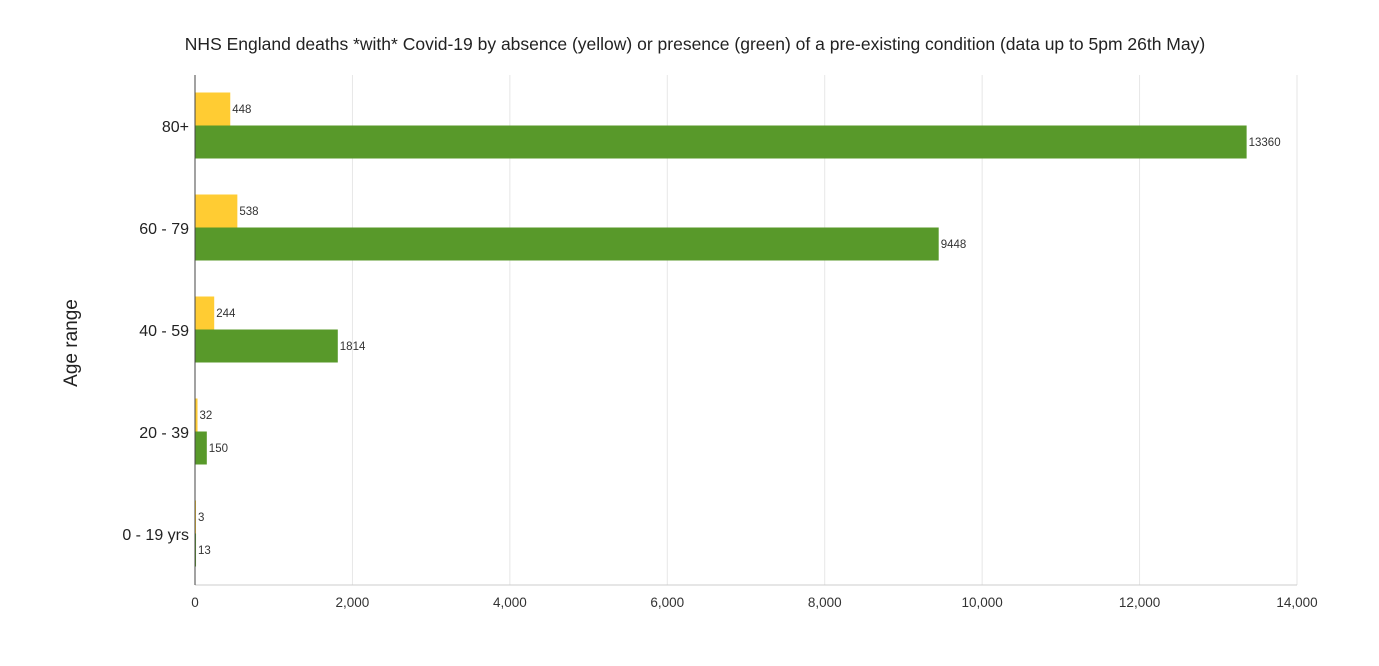 The height and width of the screenshot is (666, 1379). I want to click on x-tick-label: 8,000, so click(825, 602).